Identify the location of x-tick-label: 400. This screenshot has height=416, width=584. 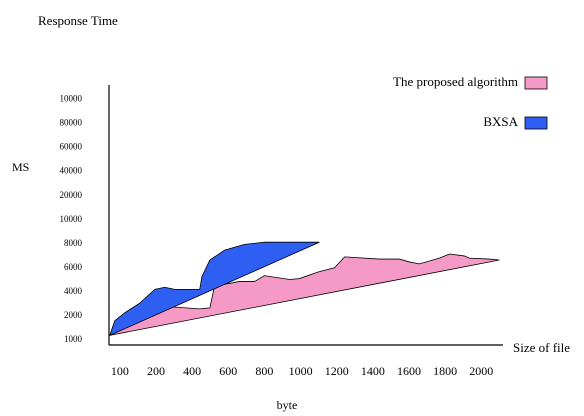
(192, 371).